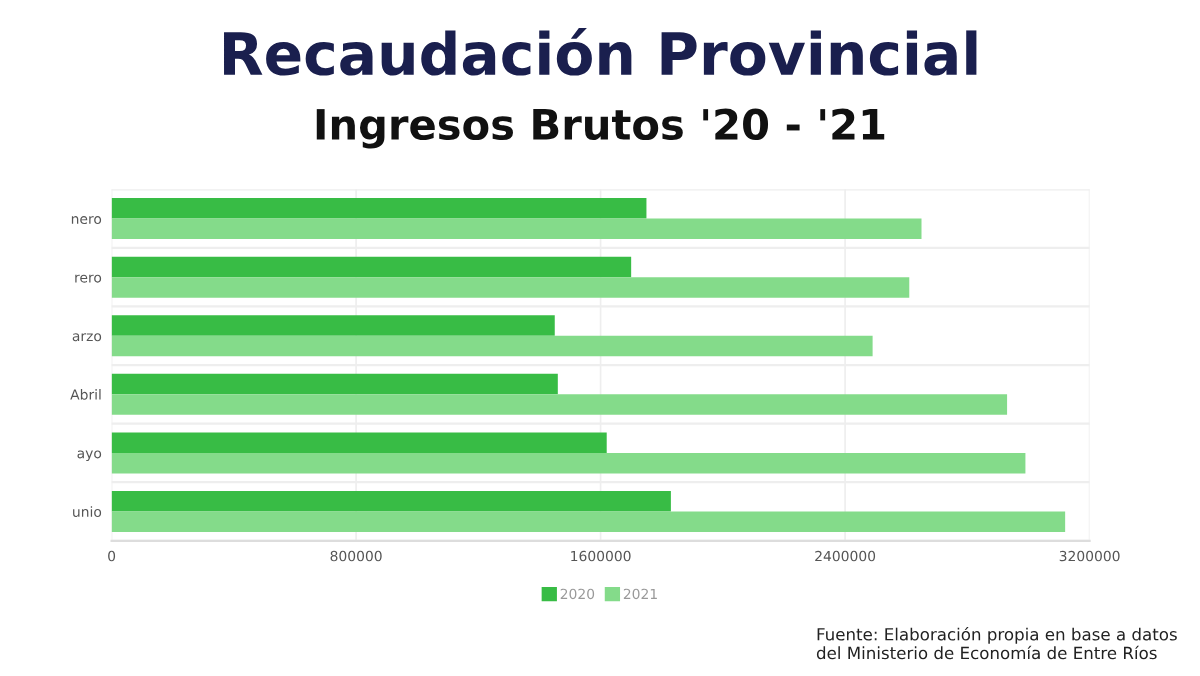  What do you see at coordinates (996, 643) in the screenshot?
I see `source-note: Fuente: Elaboración propia en base a datos del Ministerio de Economía de Entre Ríos` at bounding box center [996, 643].